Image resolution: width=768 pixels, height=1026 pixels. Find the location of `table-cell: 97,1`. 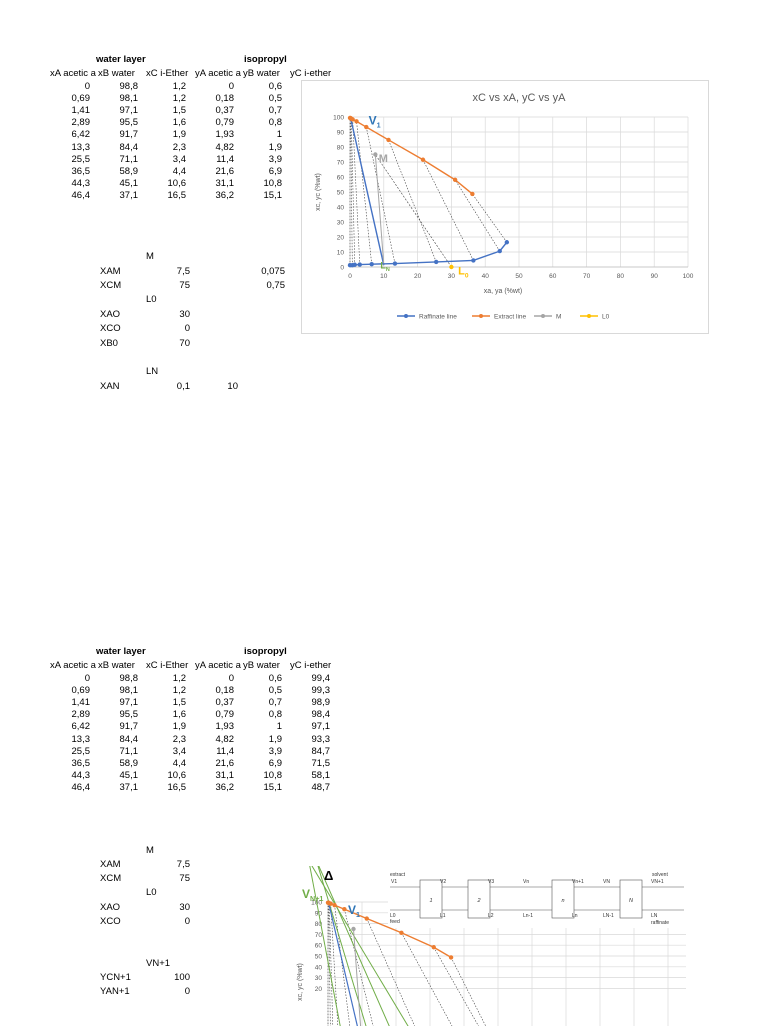

table-cell: 97,1 is located at coordinates (321, 727).